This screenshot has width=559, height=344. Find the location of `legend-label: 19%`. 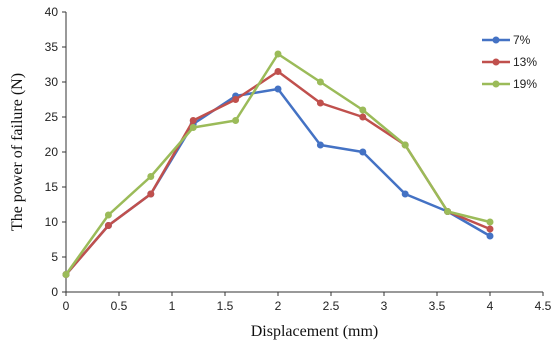

legend-label: 19% is located at coordinates (525, 84).